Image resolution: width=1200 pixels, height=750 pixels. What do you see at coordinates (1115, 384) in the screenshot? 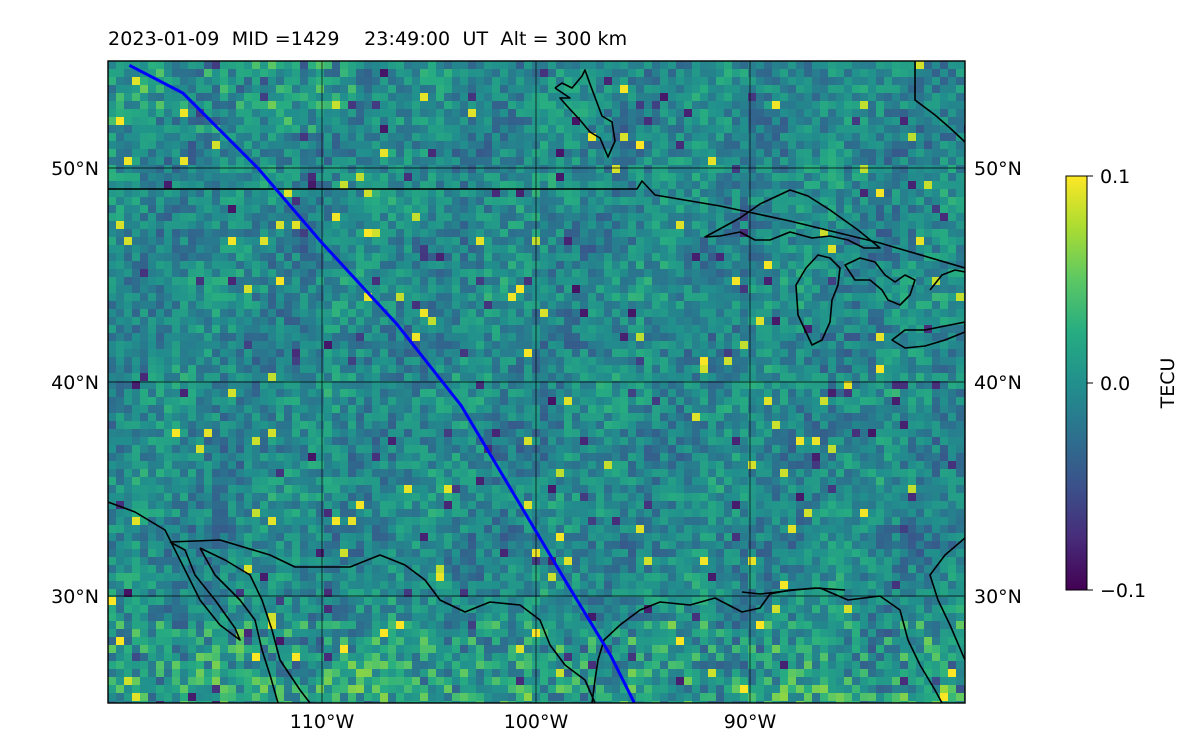
I see `colorbar-tick-label-mid: 0.0` at bounding box center [1115, 384].